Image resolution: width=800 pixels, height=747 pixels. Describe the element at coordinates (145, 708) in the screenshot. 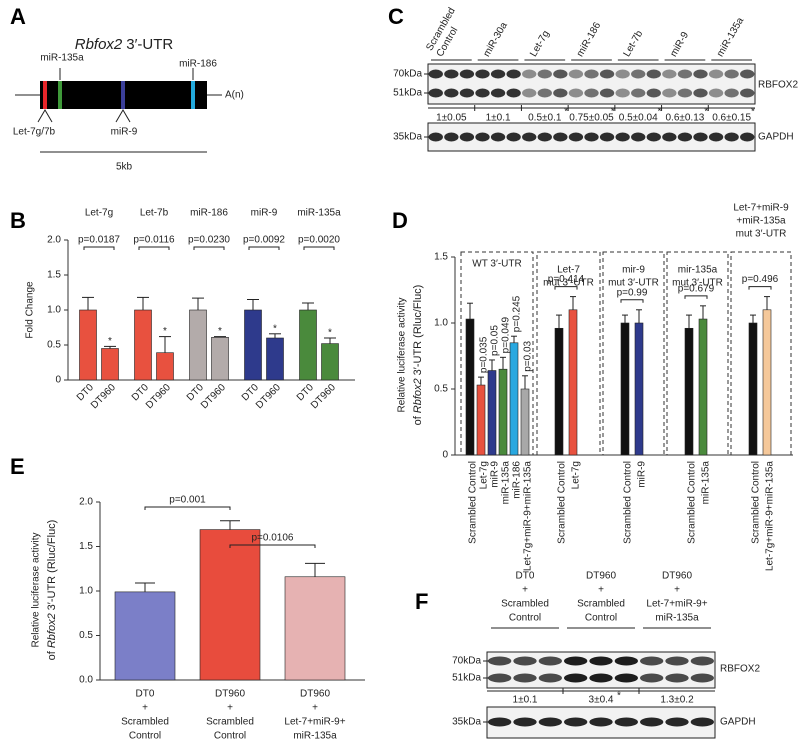

I see `x-tick-label: +` at that location.